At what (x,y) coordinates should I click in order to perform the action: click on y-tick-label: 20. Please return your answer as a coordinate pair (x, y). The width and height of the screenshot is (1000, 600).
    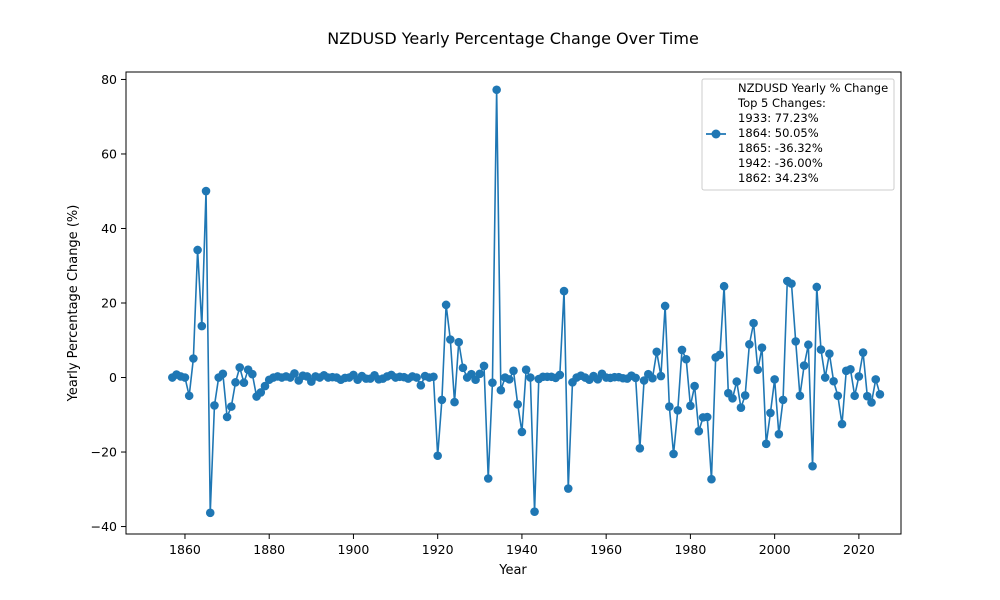
    Looking at the image, I should click on (109, 303).